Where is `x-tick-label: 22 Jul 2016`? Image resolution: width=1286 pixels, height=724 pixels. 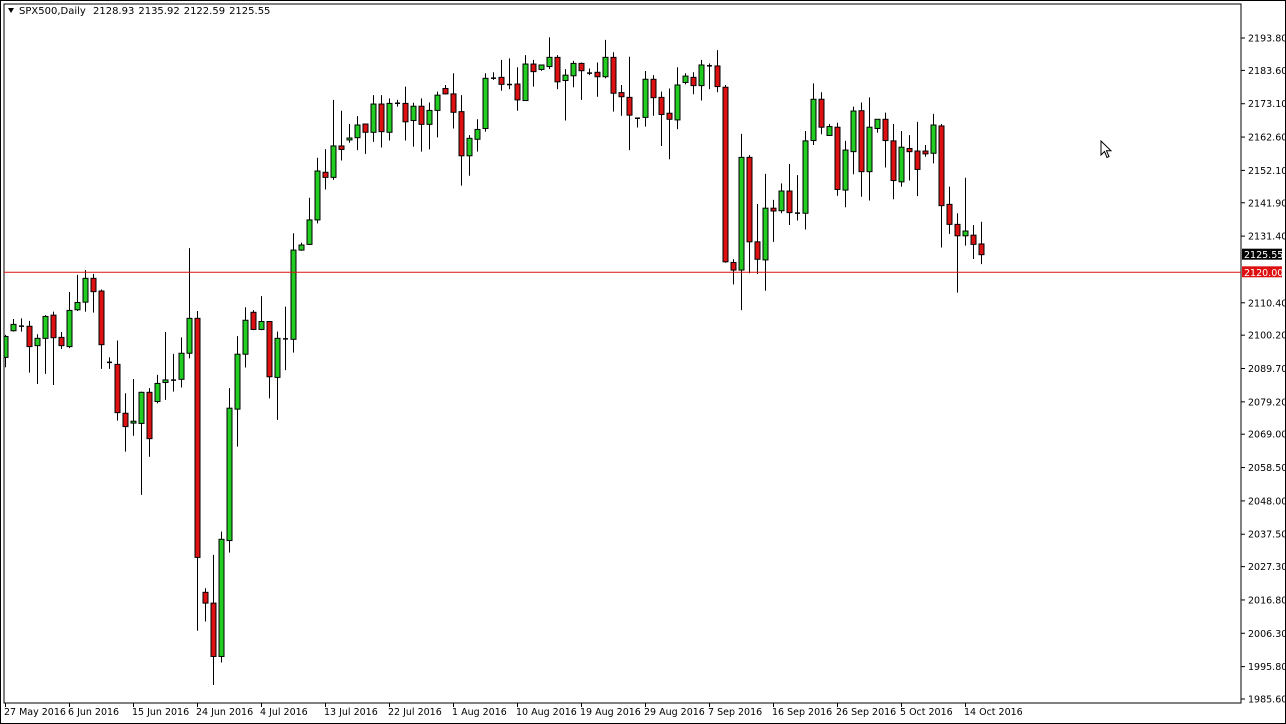
x-tick-label: 22 Jul 2016 is located at coordinates (415, 712).